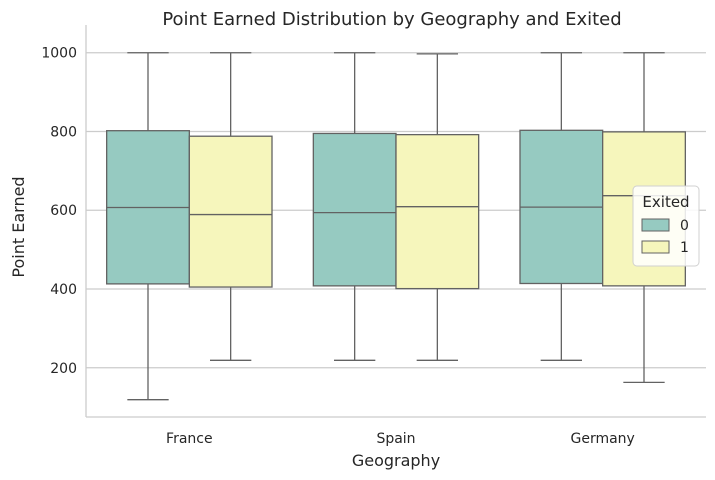  Describe the element at coordinates (148, 226) in the screenshot. I see `box-series-0-france` at that location.